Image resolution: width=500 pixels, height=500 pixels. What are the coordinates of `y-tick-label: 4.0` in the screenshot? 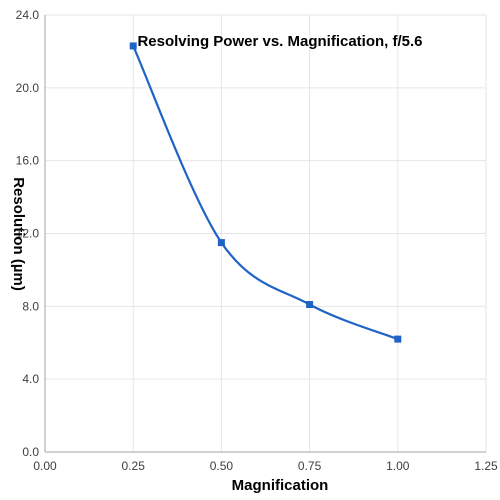 It's located at (30, 379).